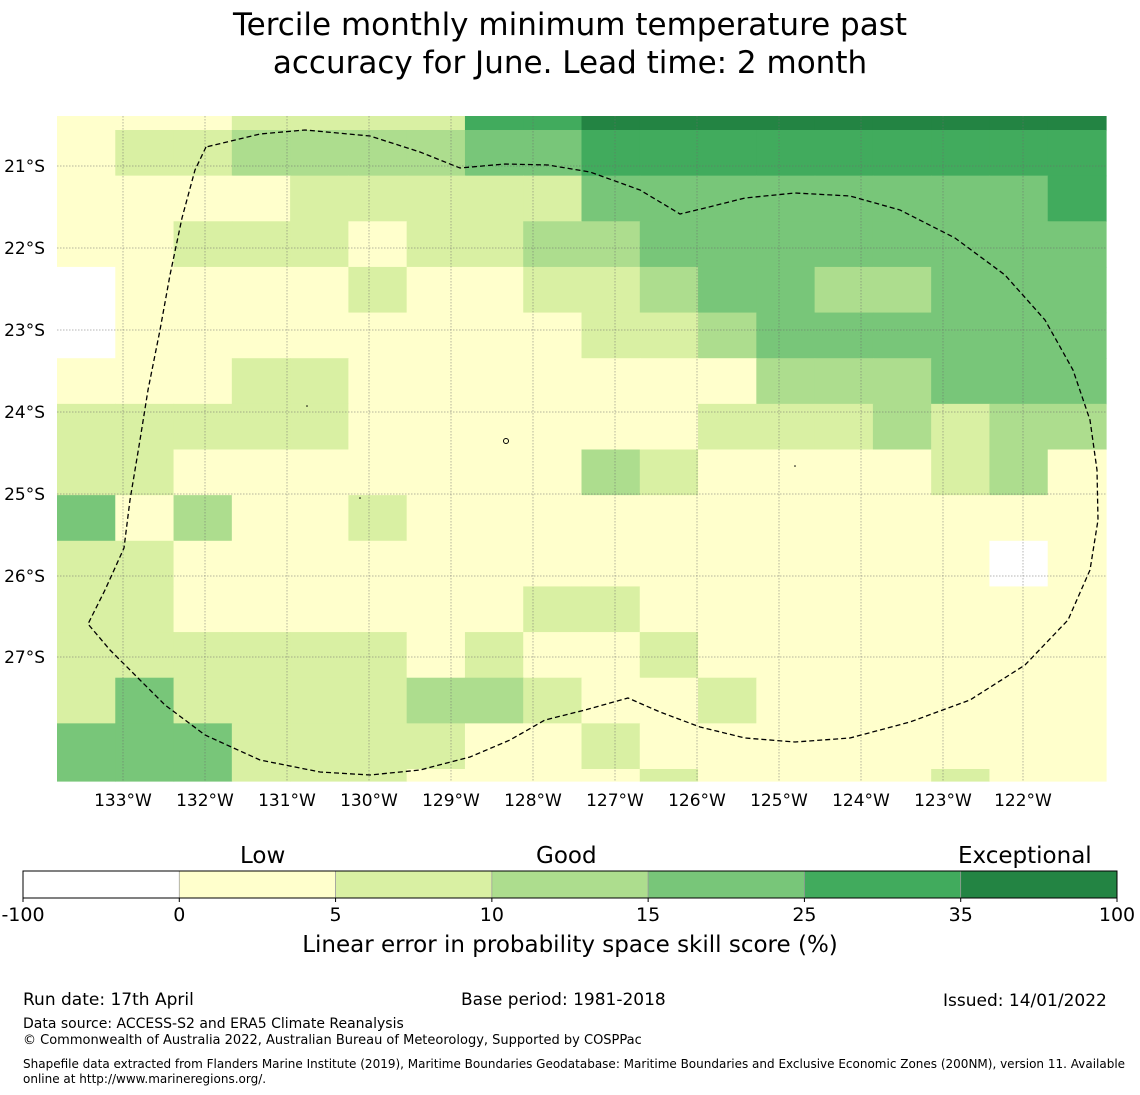 This screenshot has height=1095, width=1140. Describe the element at coordinates (1023, 801) in the screenshot. I see `longitude-label: 122°W` at that location.